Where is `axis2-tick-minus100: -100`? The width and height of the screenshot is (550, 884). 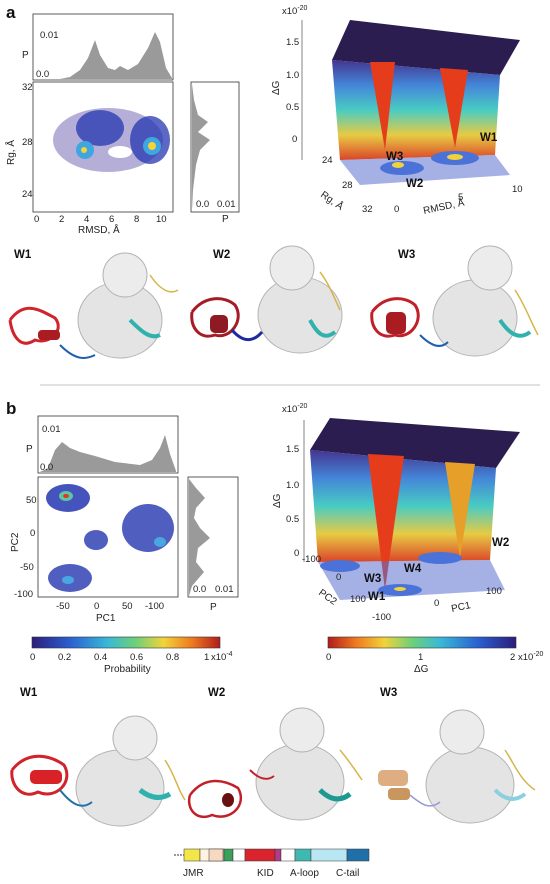 axis2-tick-minus100: -100 is located at coordinates (381, 617).